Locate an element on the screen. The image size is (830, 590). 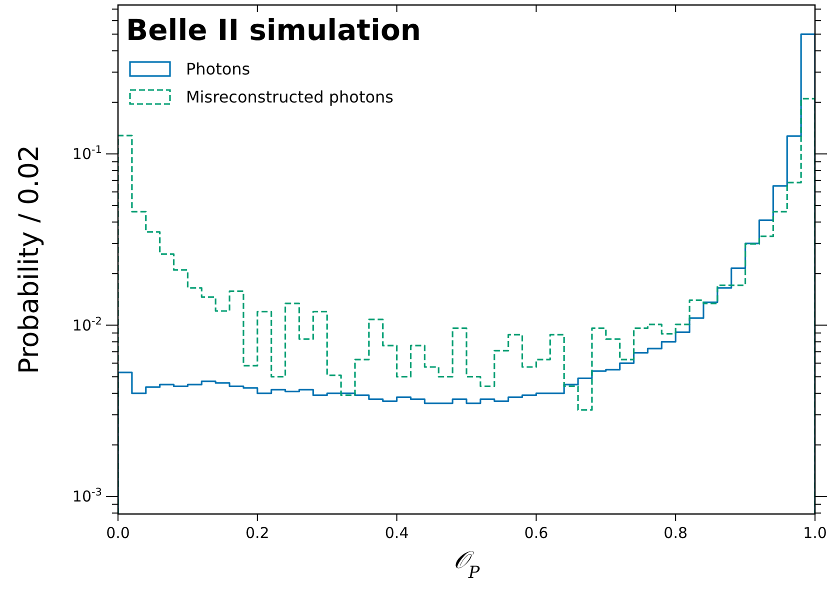
legend-label: Misreconstructed photons is located at coordinates (290, 97).